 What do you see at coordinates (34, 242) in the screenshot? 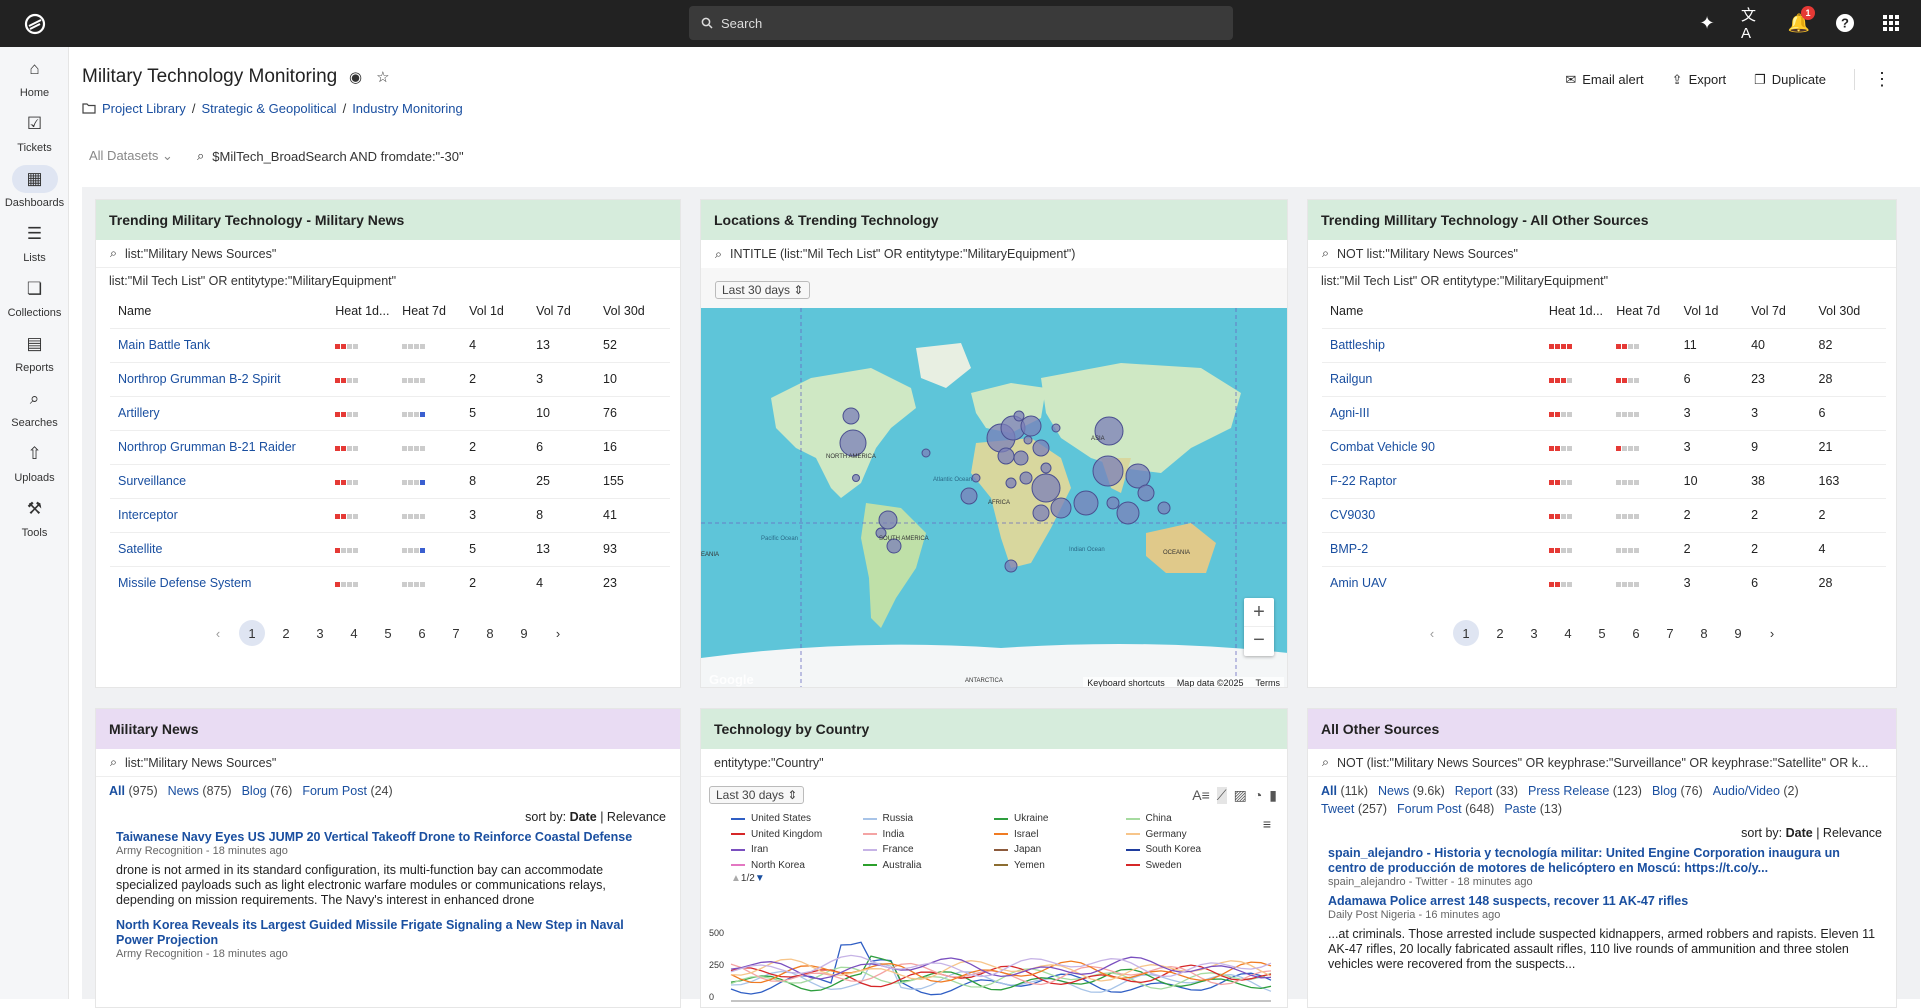
I see `sidebar-item-lists: ☰ Lists` at bounding box center [34, 242].